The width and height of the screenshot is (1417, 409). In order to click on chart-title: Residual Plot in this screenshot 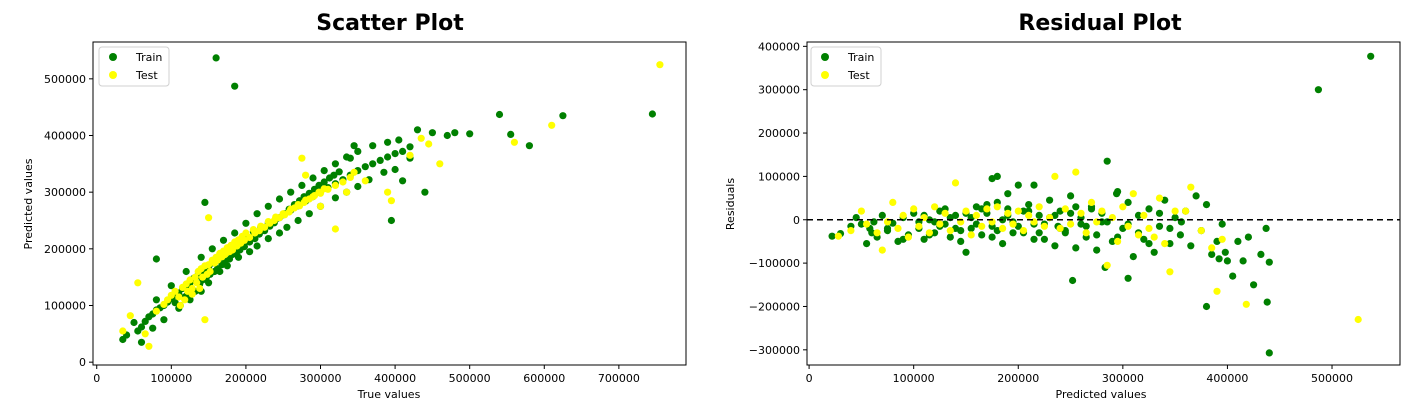, I will do `click(1100, 23)`.